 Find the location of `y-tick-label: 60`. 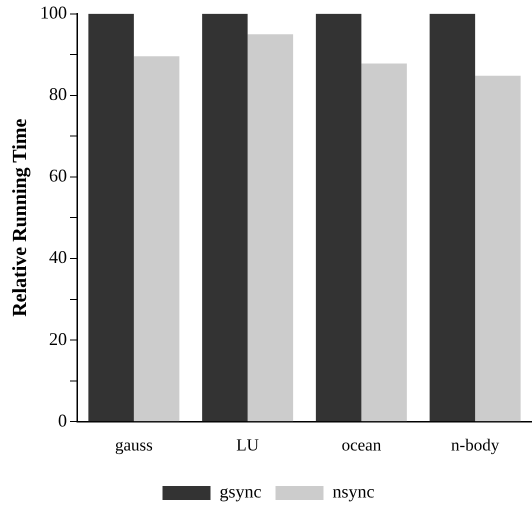

y-tick-label: 60 is located at coordinates (58, 176).